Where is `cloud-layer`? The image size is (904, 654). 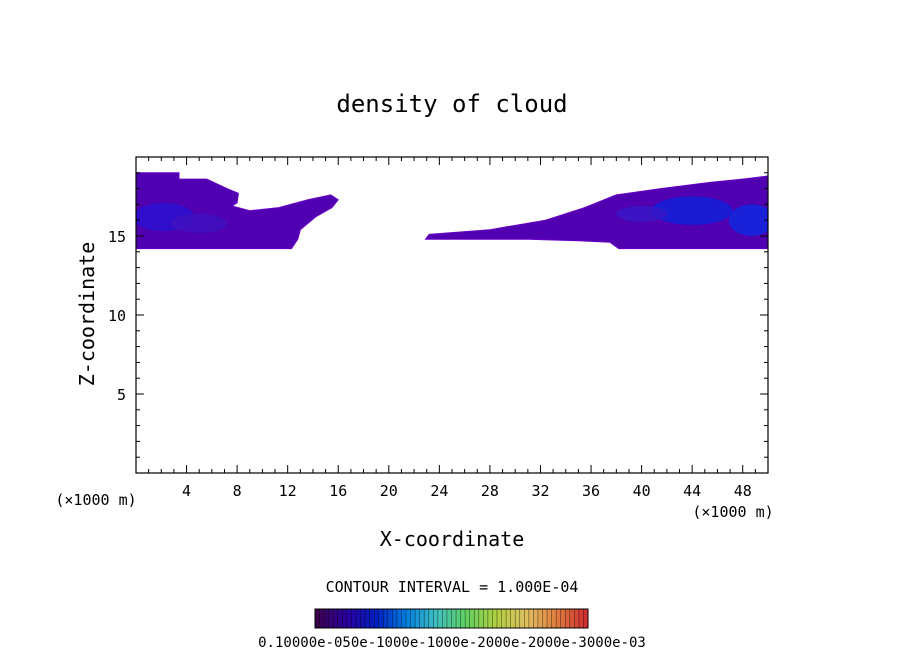 cloud-layer is located at coordinates (452, 211).